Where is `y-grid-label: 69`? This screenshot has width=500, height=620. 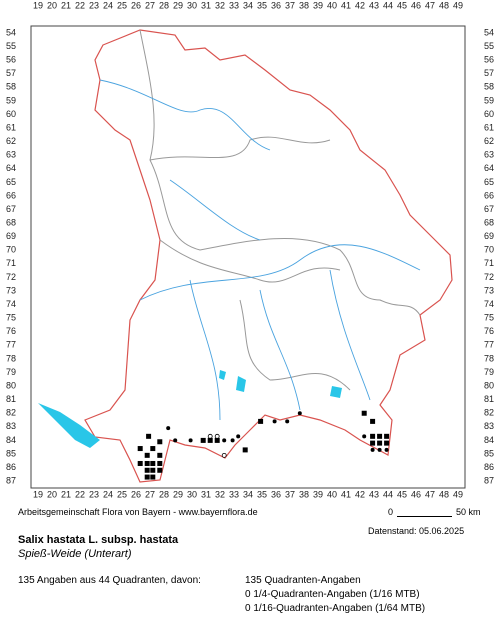
y-grid-label: 69 is located at coordinates (489, 236).